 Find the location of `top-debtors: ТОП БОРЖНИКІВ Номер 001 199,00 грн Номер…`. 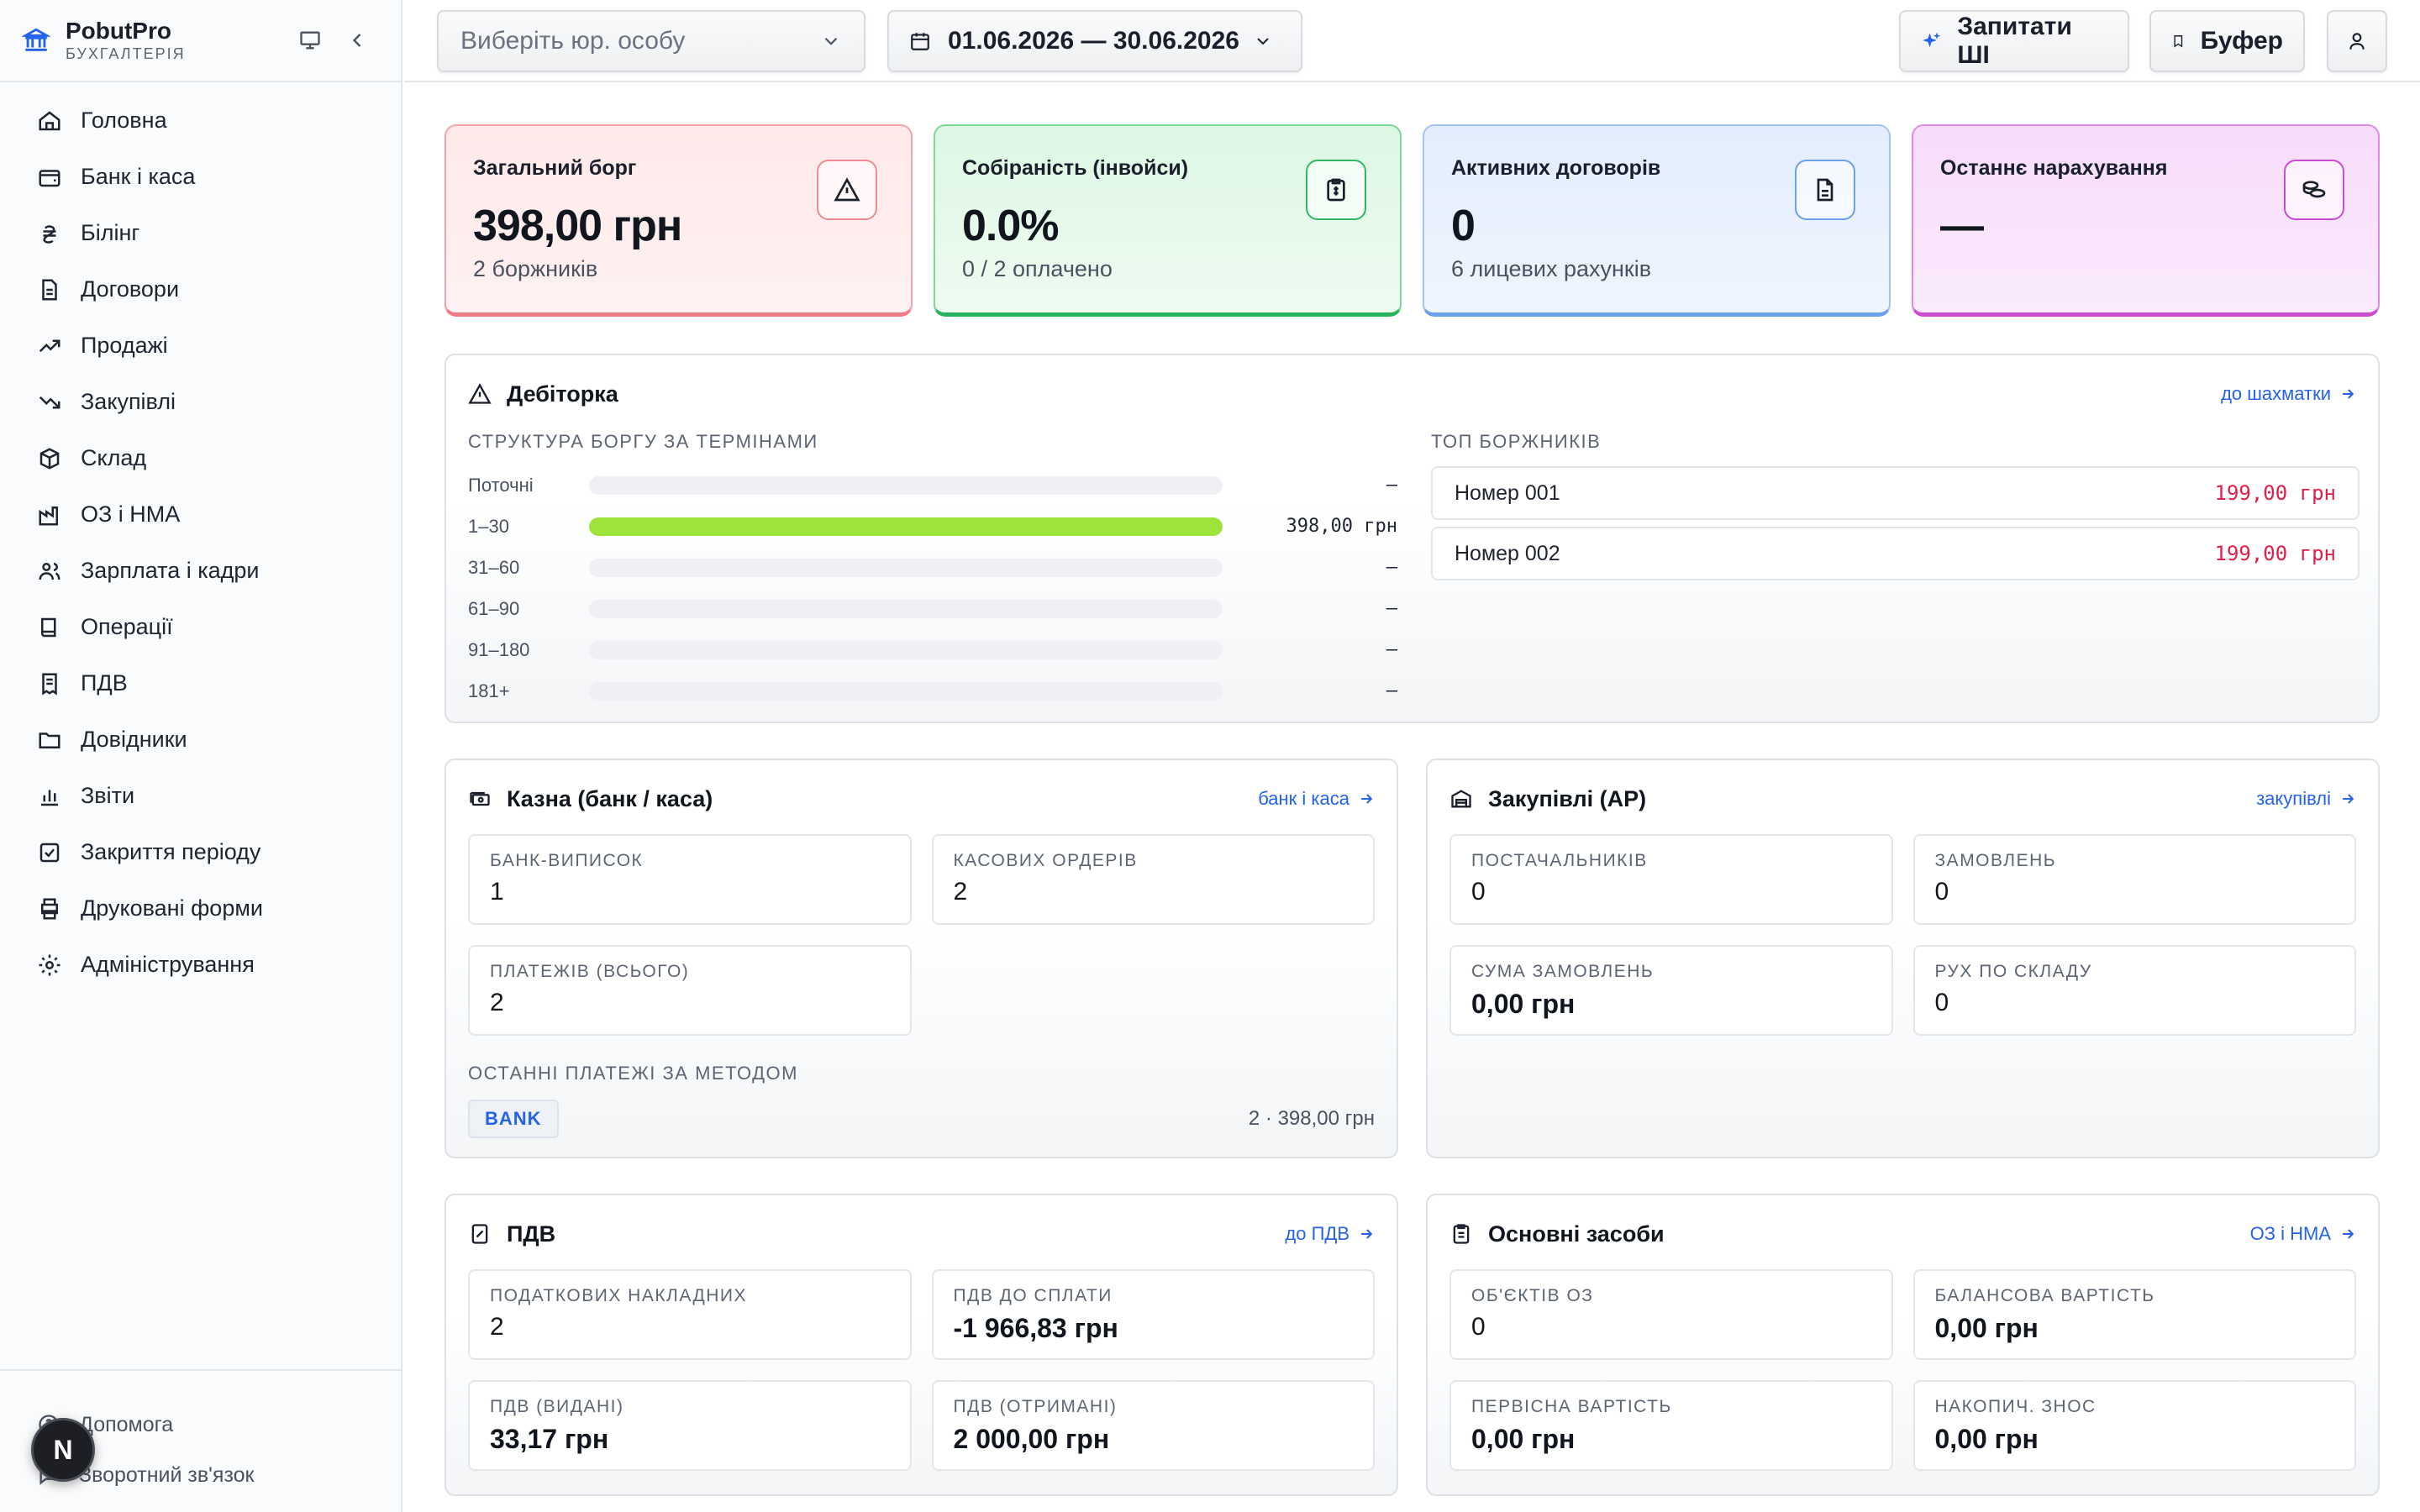

top-debtors: ТОП БОРЖНИКІВ Номер 001 199,00 грн Номер… is located at coordinates (1895, 505).